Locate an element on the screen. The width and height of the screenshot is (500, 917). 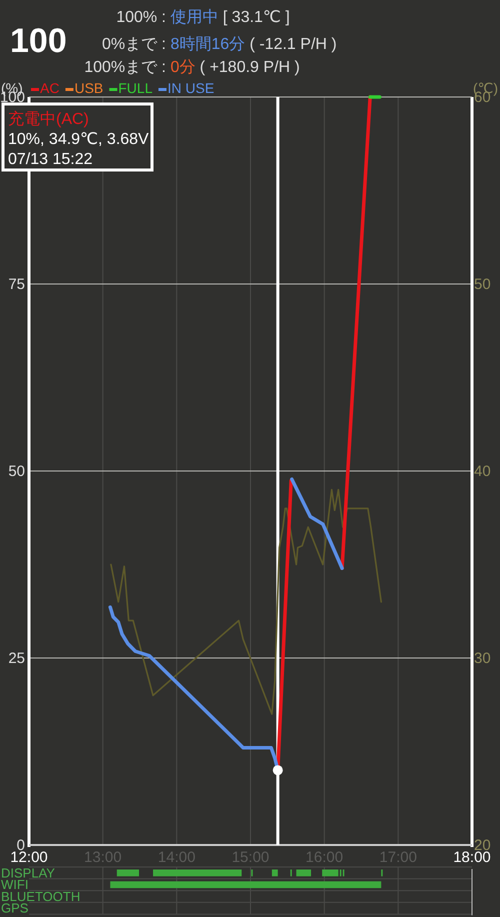
annotation: 07/13 15:22 is located at coordinates (50, 159).